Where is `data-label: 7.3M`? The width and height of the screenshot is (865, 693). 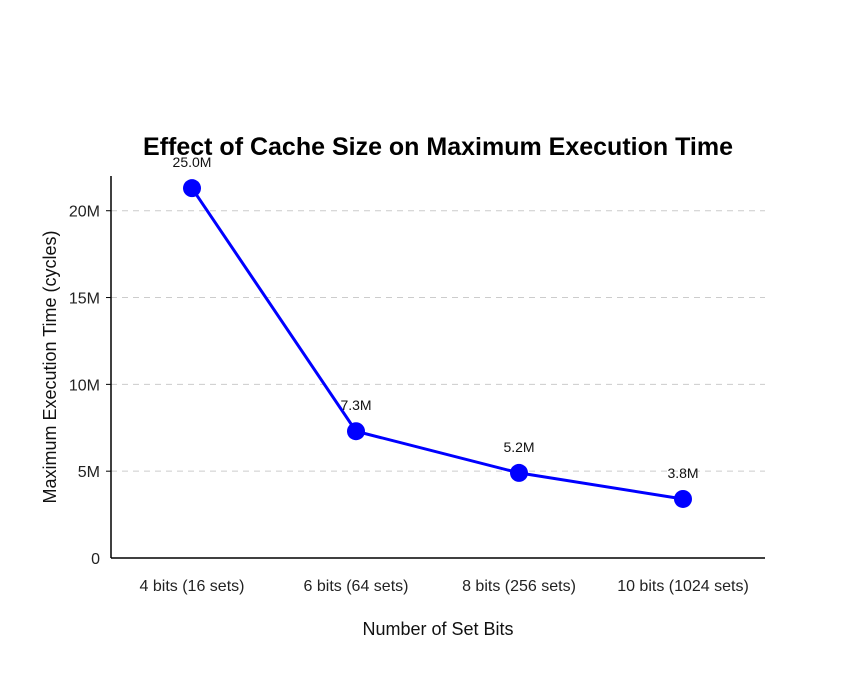 data-label: 7.3M is located at coordinates (355, 405).